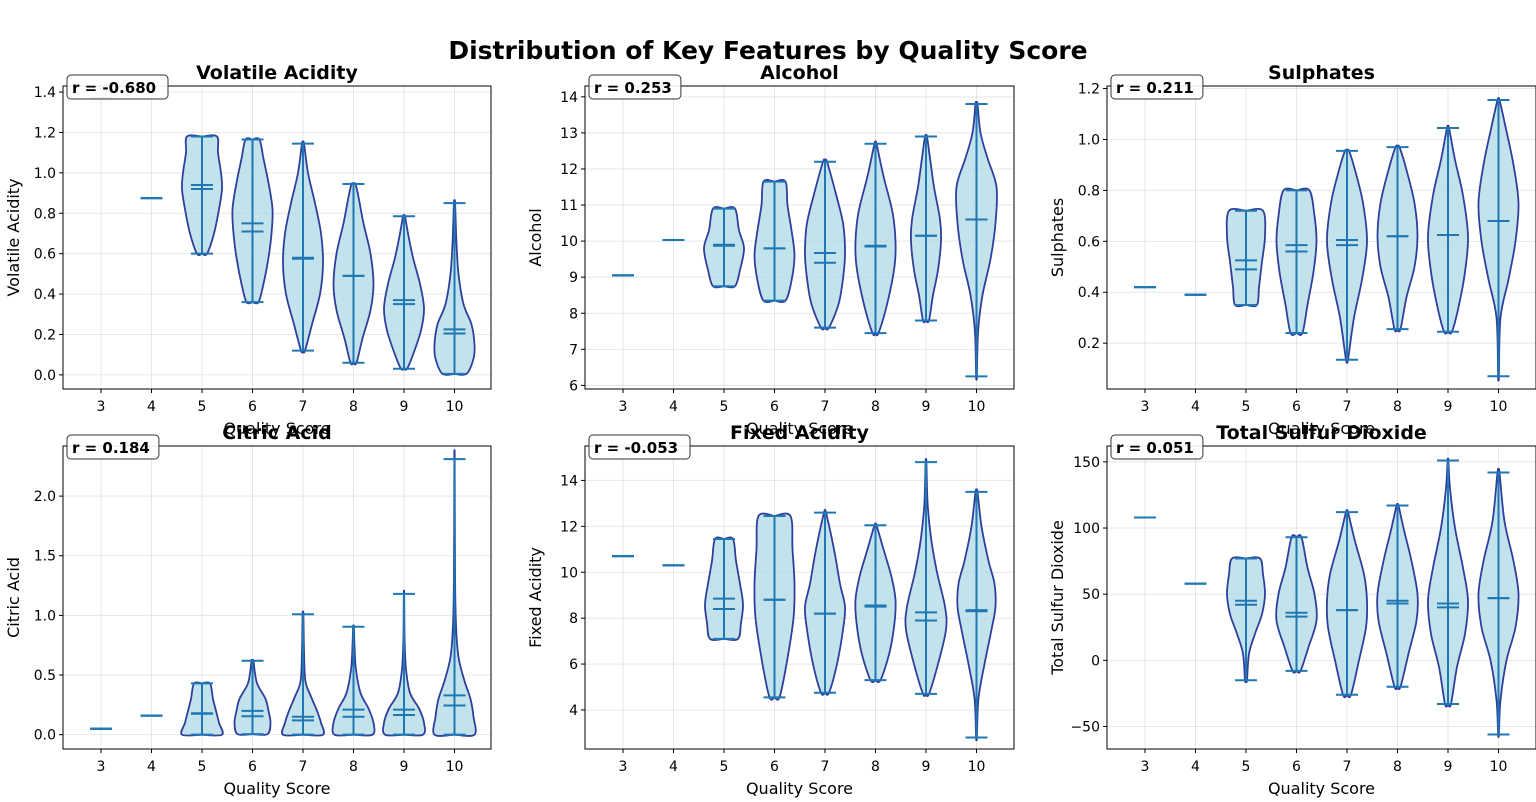 Image resolution: width=1536 pixels, height=802 pixels. I want to click on panel-title: Citric Acid, so click(276, 433).